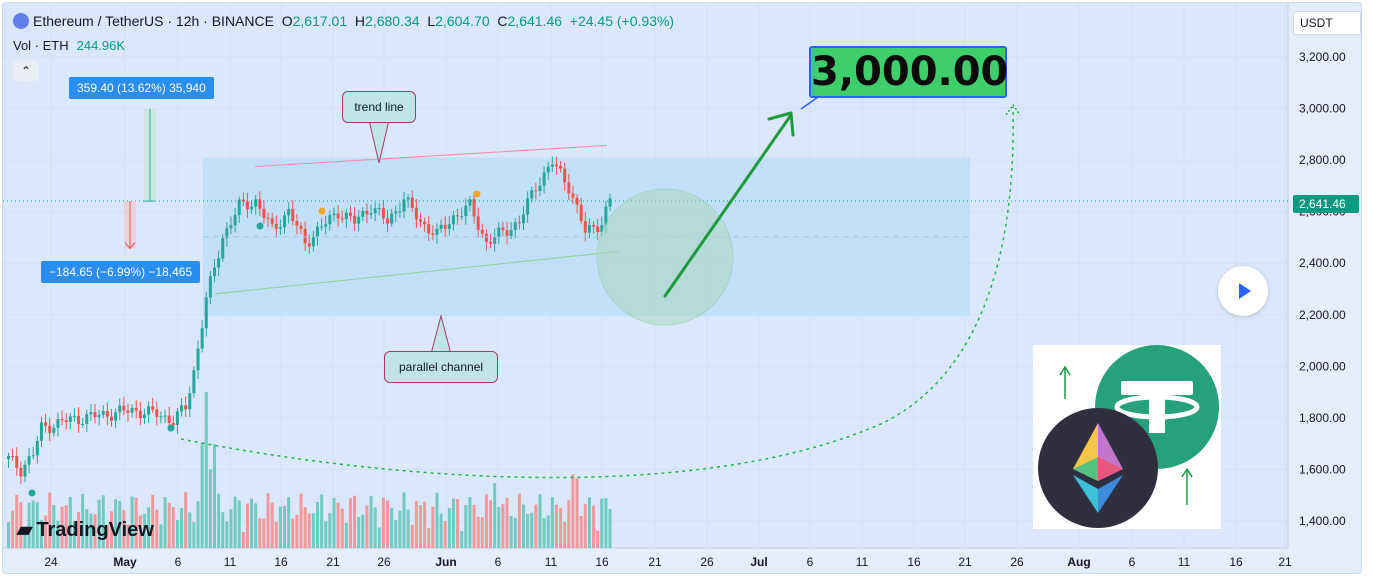  Describe the element at coordinates (21, 21) in the screenshot. I see `ethereum-logo-icon` at that location.